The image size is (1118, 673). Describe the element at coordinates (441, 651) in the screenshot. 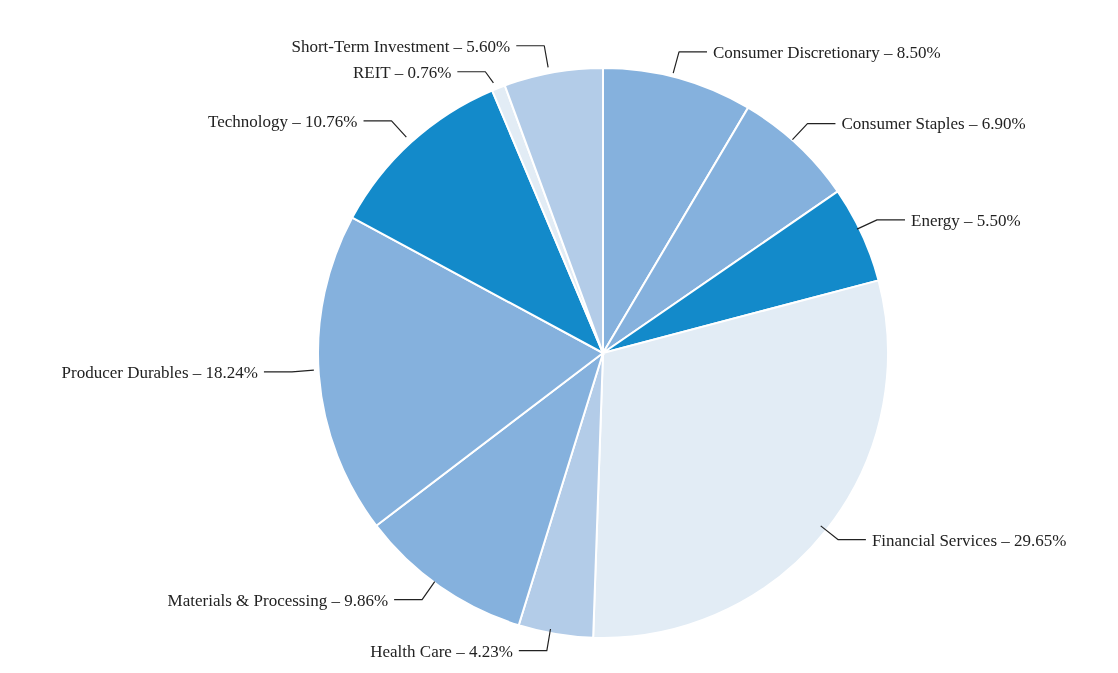

I see `slice-label: Health Care – 4.23%` at that location.